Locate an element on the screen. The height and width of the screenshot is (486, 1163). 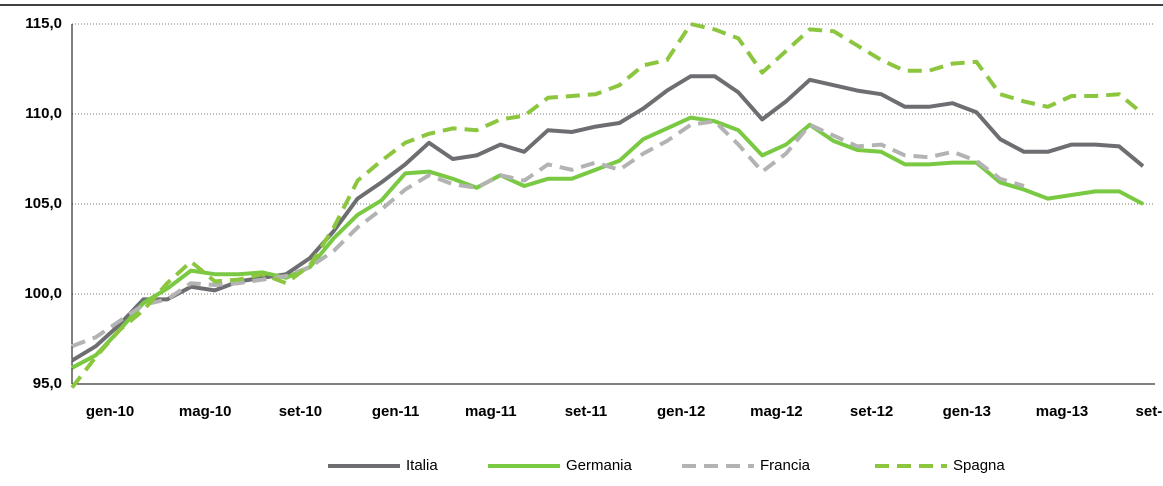
x-tick-label: mag-10 is located at coordinates (205, 411).